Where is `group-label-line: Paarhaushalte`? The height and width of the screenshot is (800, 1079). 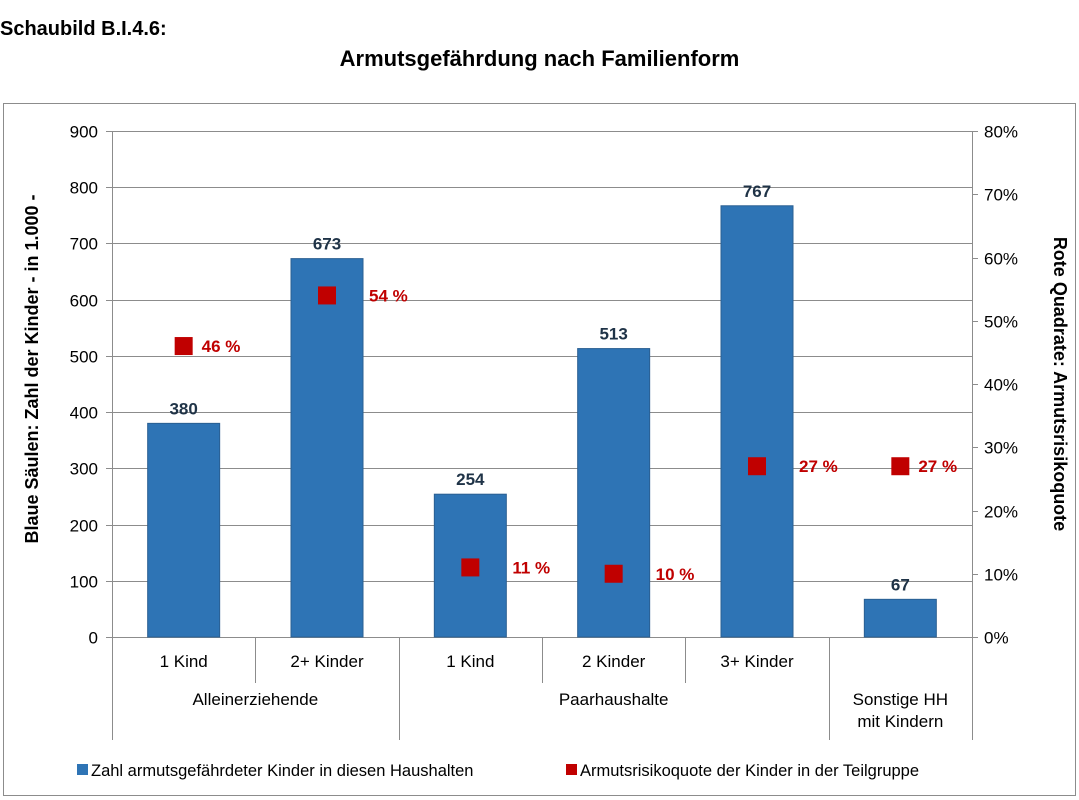 group-label-line: Paarhaushalte is located at coordinates (614, 699).